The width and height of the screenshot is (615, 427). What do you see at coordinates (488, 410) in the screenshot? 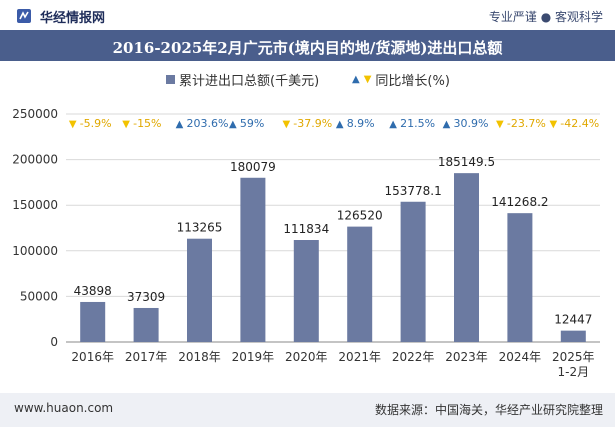
I see `footer-source: 数据来源：中国海关，华经产业研究院整理` at bounding box center [488, 410].